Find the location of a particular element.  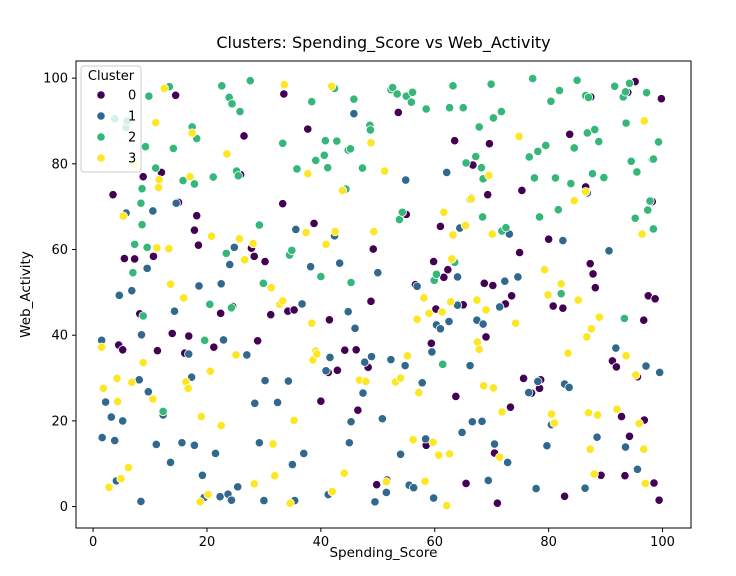

legend-entries: 0 1 2 3 is located at coordinates (116, 128).